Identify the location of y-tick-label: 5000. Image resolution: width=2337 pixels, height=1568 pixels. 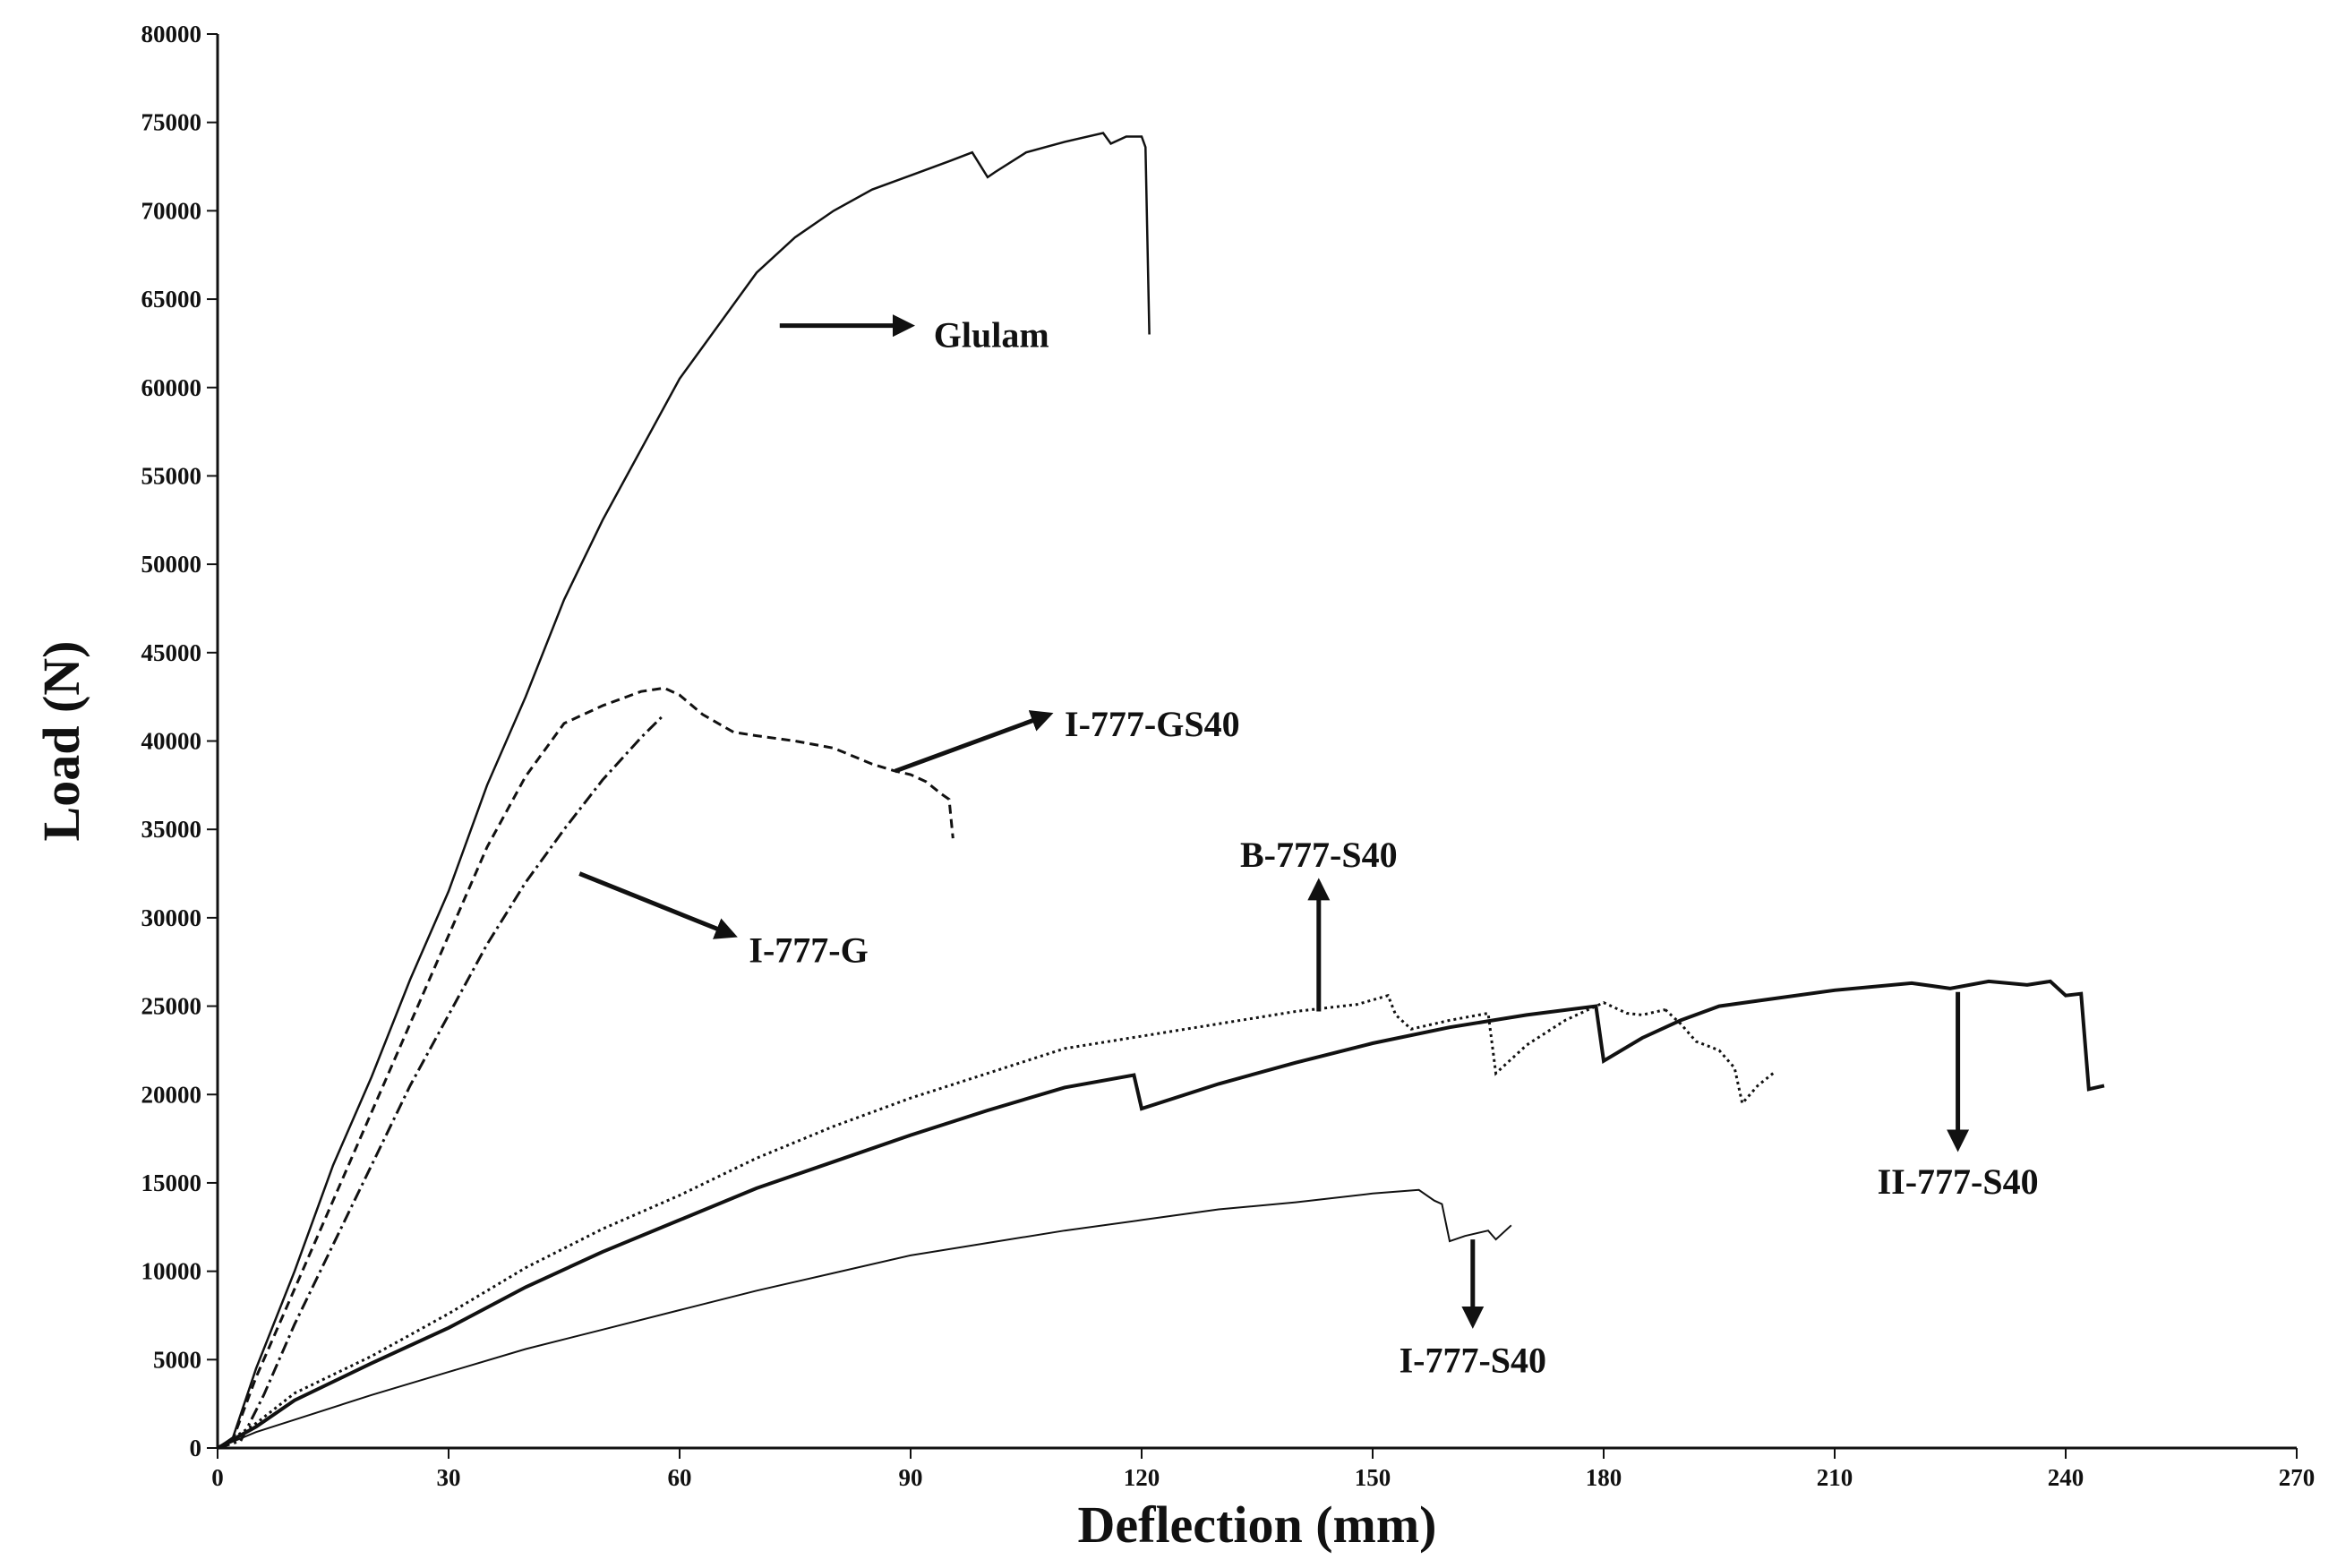
(177, 1359).